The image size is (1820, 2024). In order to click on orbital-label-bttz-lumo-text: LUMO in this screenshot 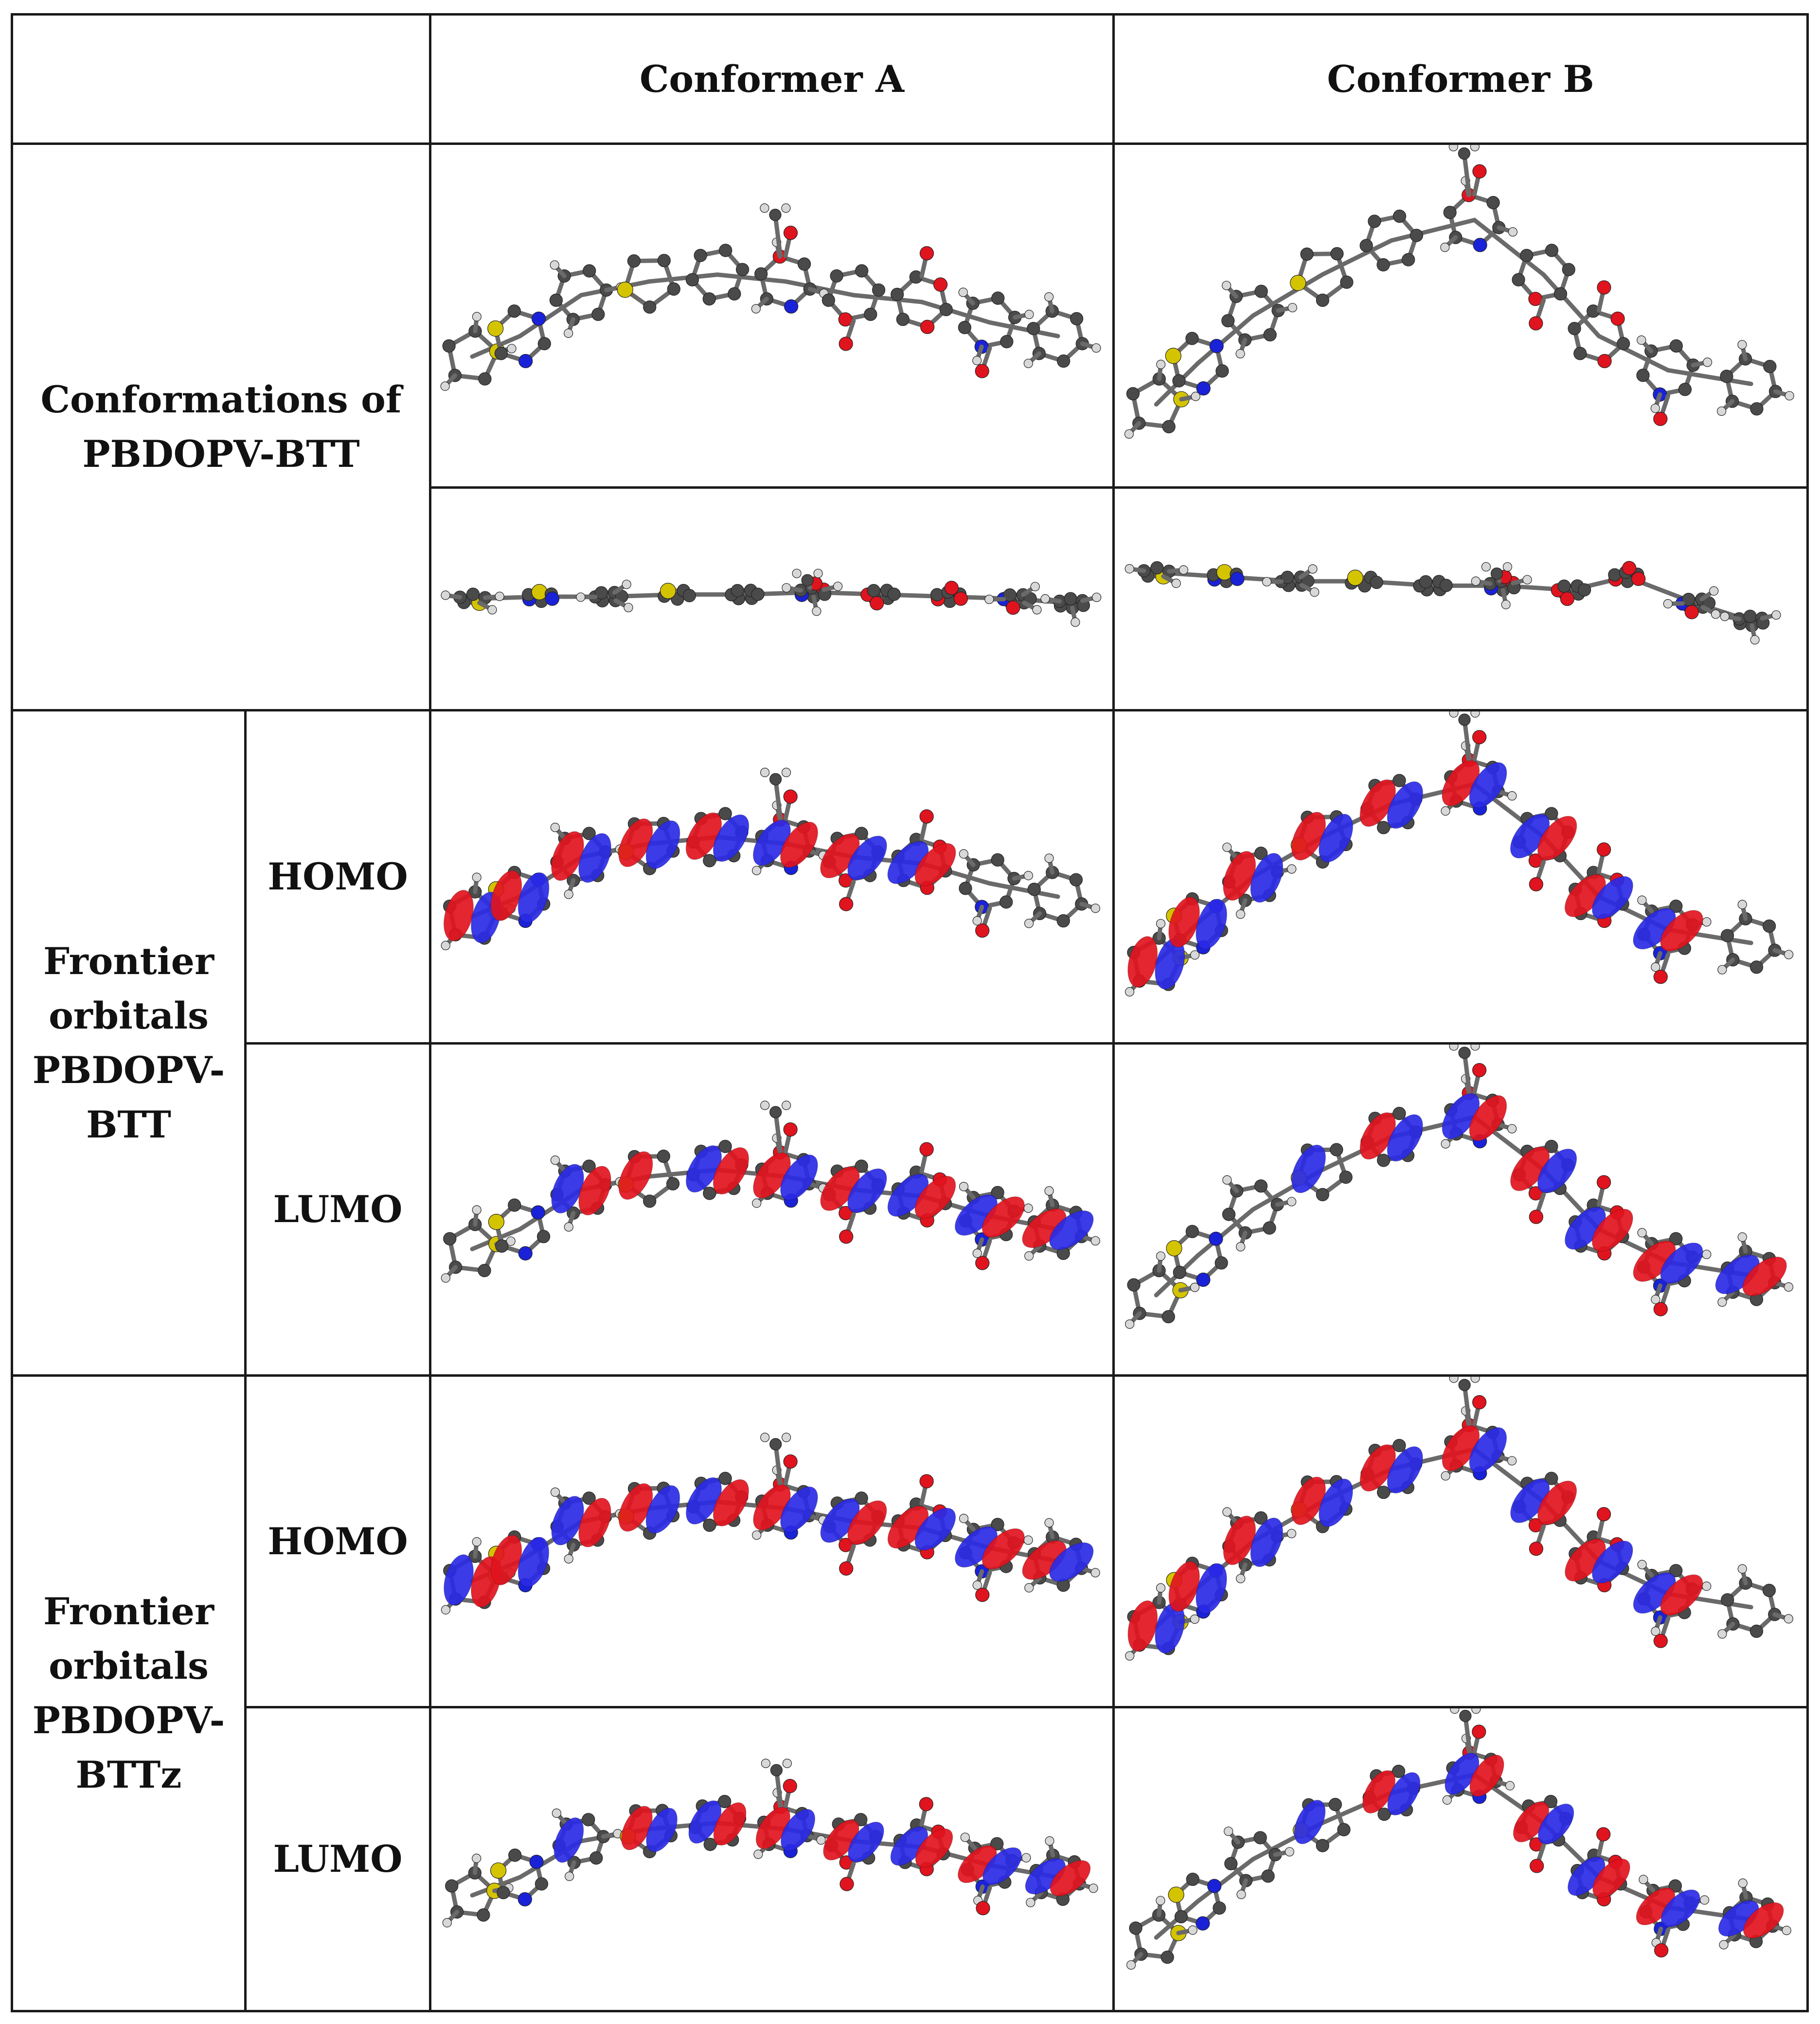, I will do `click(338, 1859)`.